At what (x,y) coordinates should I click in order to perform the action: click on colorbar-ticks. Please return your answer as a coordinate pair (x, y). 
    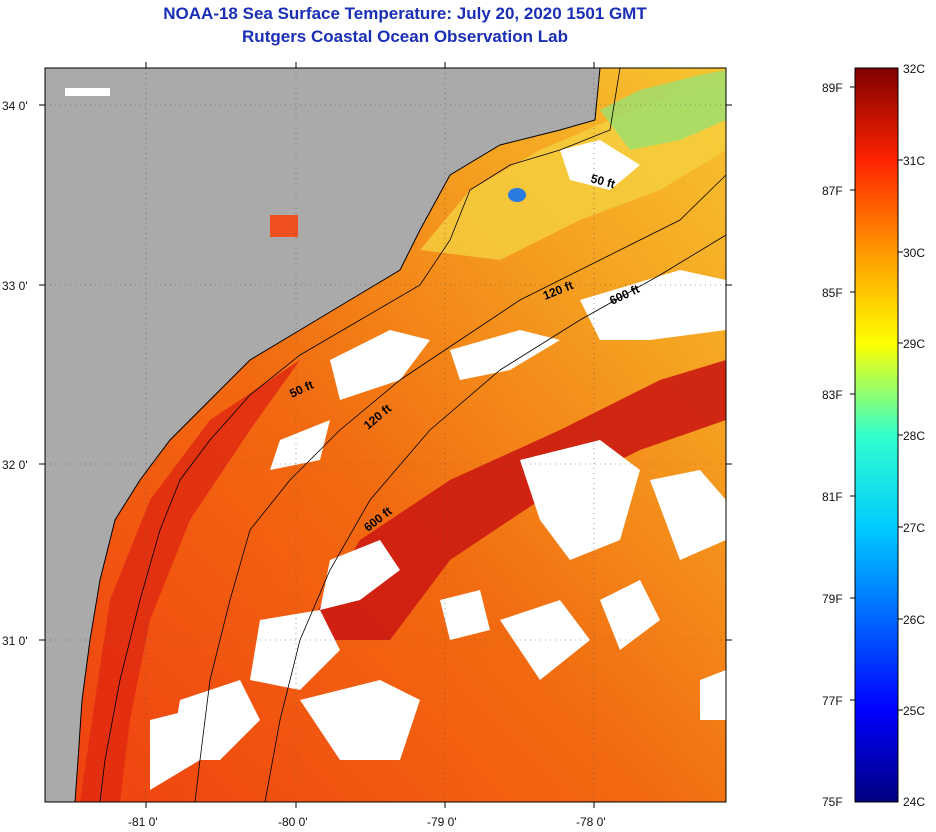
    Looking at the image, I should click on (876, 398).